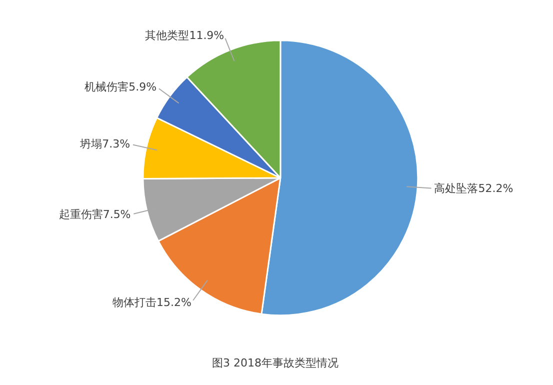 Image resolution: width=553 pixels, height=385 pixels. I want to click on text: 图3 2018年事故类型情况, so click(275, 363).